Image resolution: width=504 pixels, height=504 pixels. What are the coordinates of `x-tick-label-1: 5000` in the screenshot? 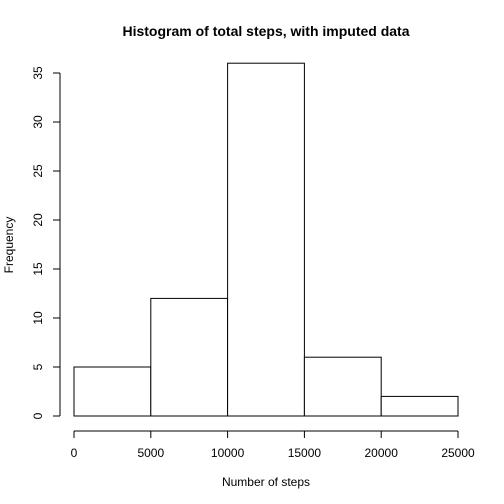 It's located at (150, 453).